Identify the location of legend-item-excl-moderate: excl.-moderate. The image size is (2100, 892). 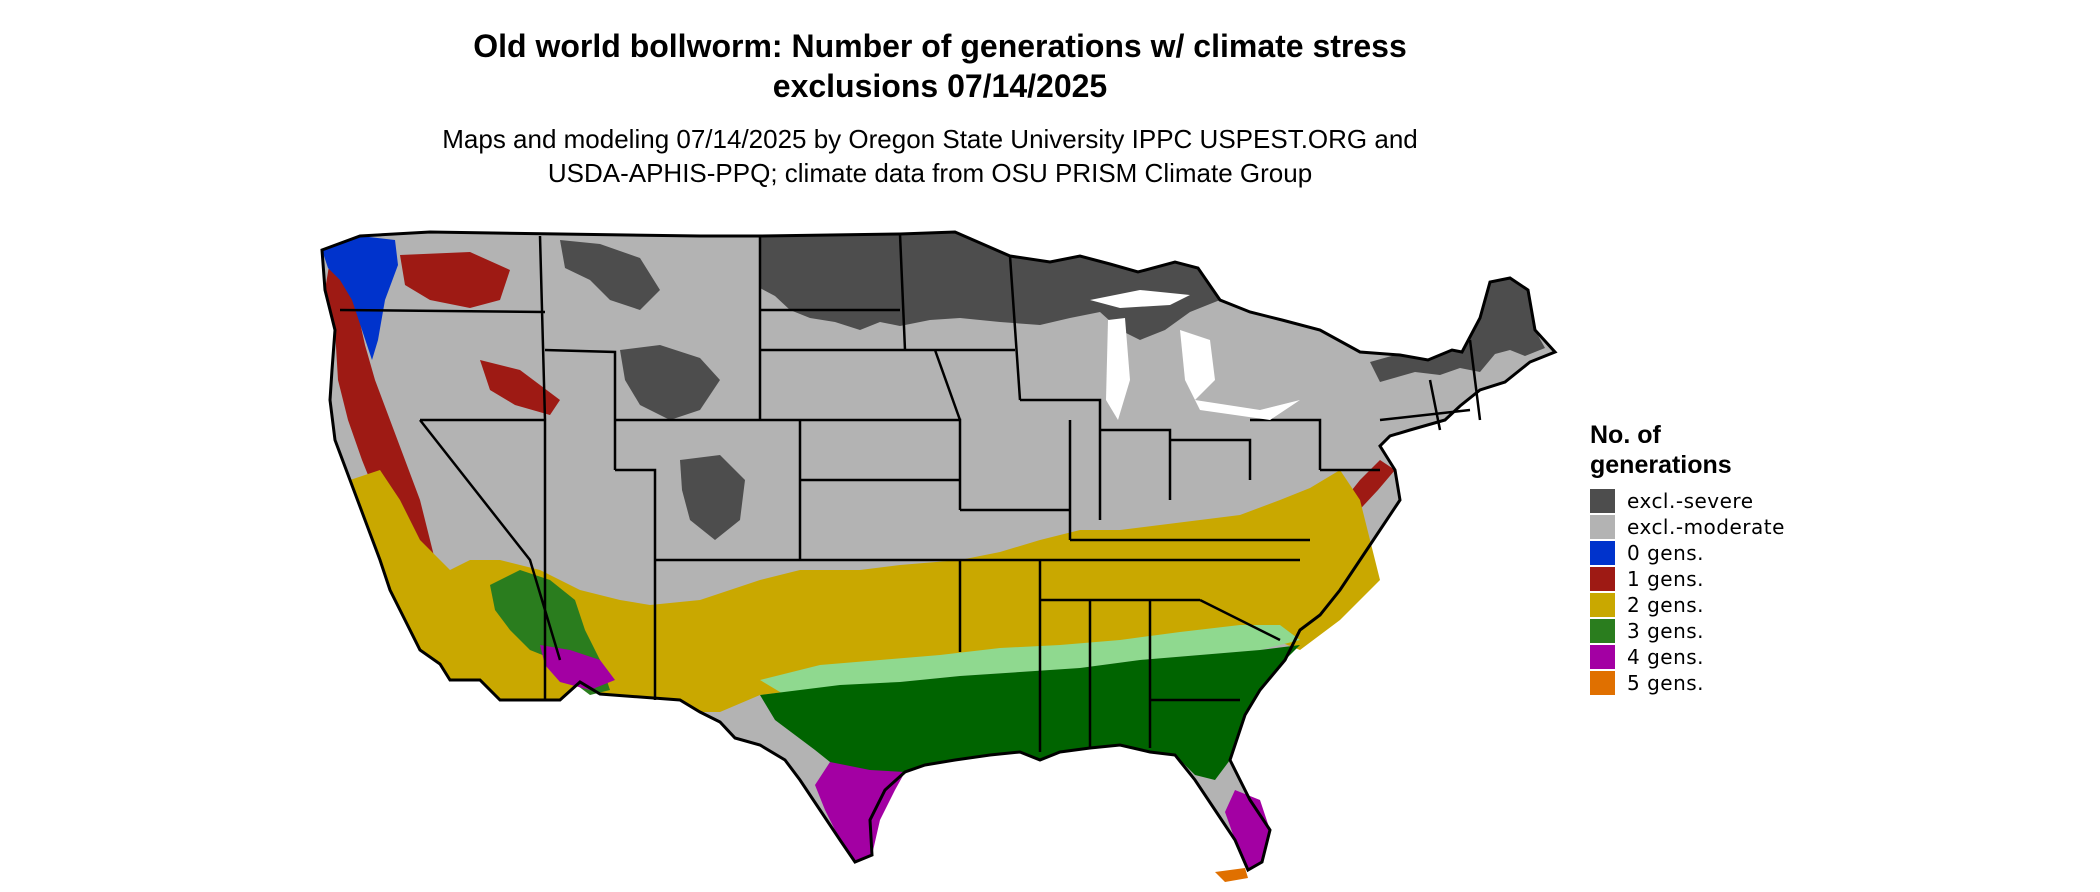
(1687, 527).